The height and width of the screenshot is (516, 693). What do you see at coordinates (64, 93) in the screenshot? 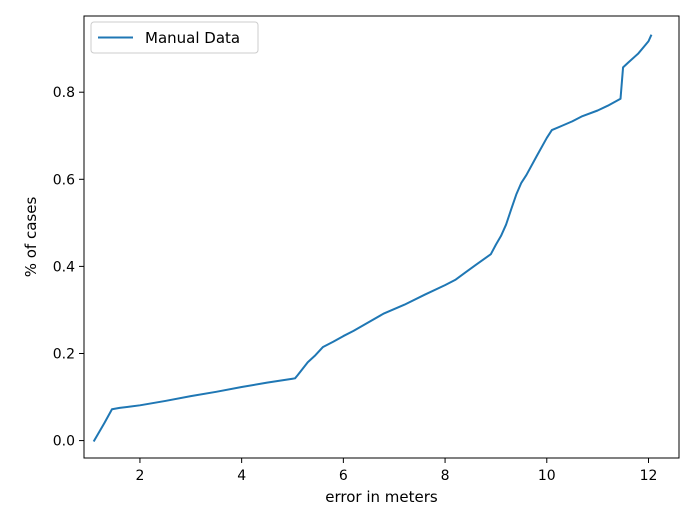
I see `y-tick-label: 0.8` at bounding box center [64, 93].